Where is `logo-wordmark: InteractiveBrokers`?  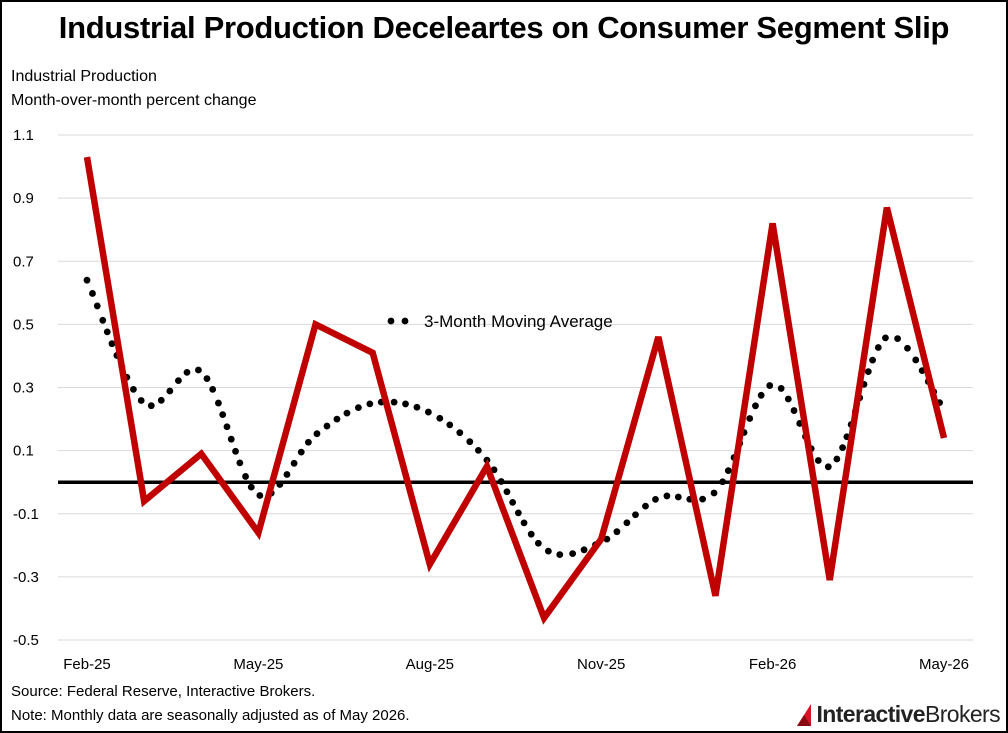
logo-wordmark: InteractiveBrokers is located at coordinates (908, 714).